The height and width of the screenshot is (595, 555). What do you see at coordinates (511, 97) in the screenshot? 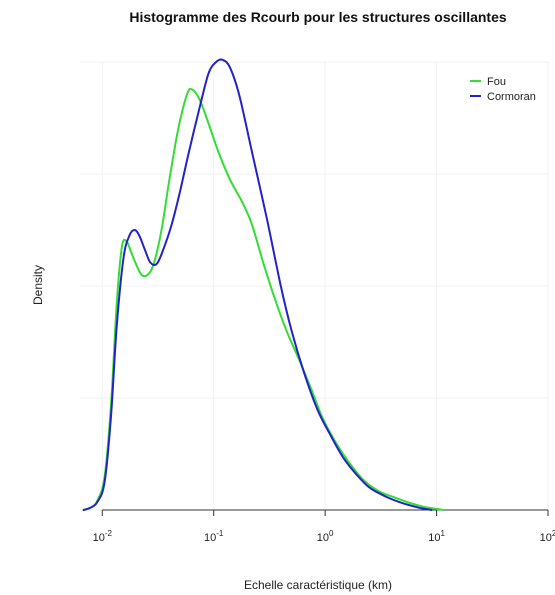
I see `legend-label-cormoran: Cormoran` at bounding box center [511, 97].